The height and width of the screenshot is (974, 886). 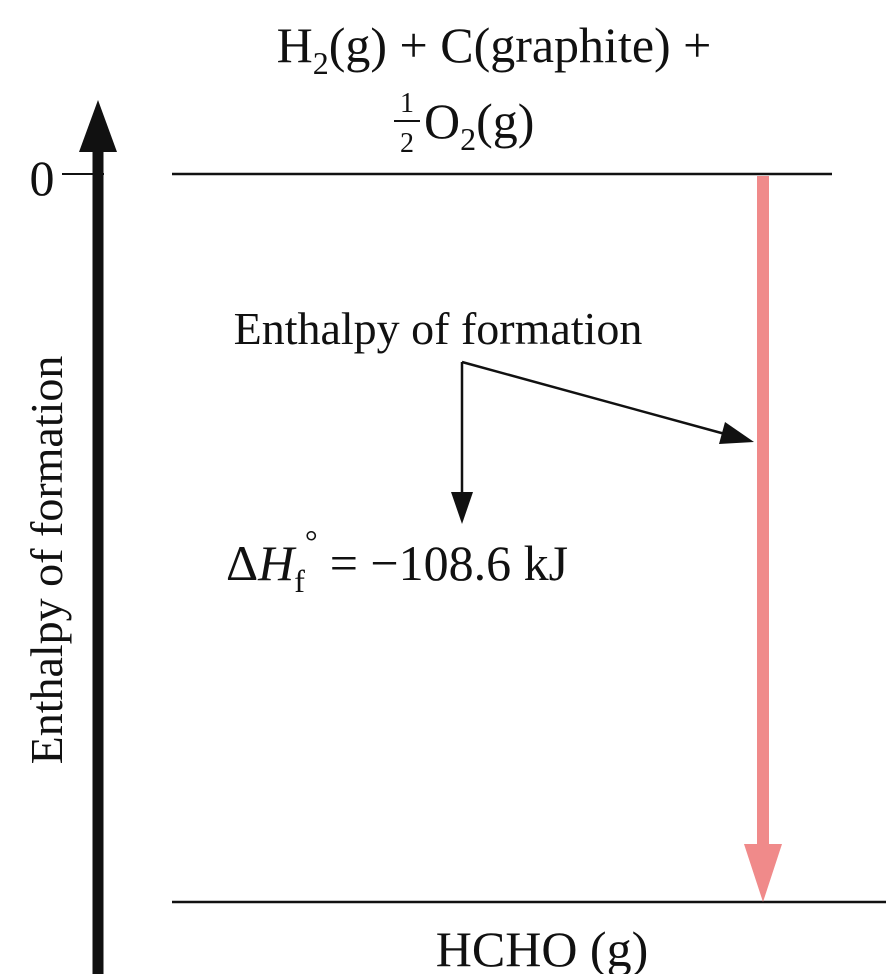 I want to click on reactant-o: O, so click(x=442, y=121).